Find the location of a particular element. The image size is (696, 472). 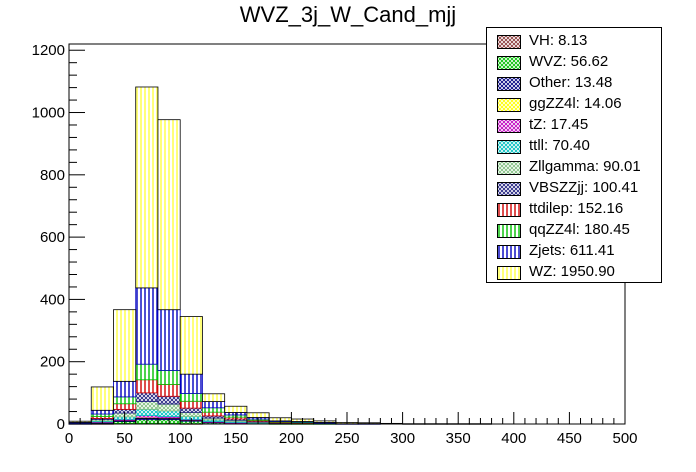

chart-title: WVZ_3j_W_Cand_mjj is located at coordinates (348, 14).